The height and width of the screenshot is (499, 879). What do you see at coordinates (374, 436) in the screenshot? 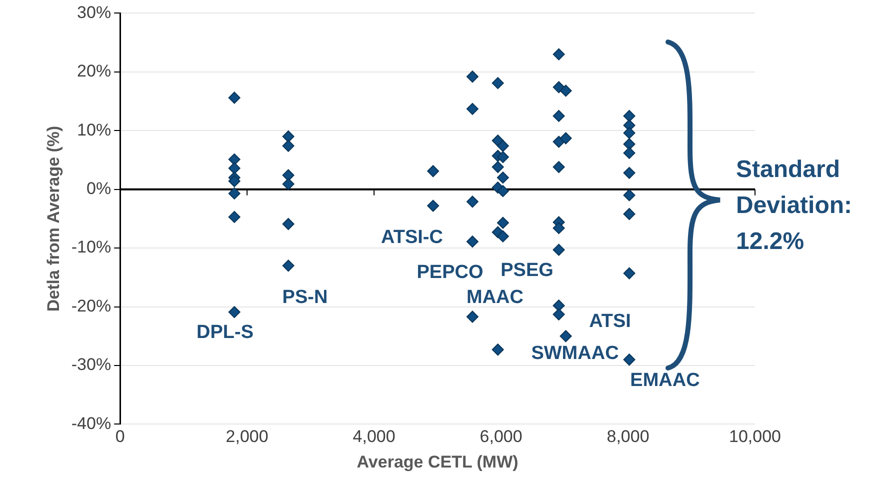
I see `x-tick-label: 4,000` at bounding box center [374, 436].